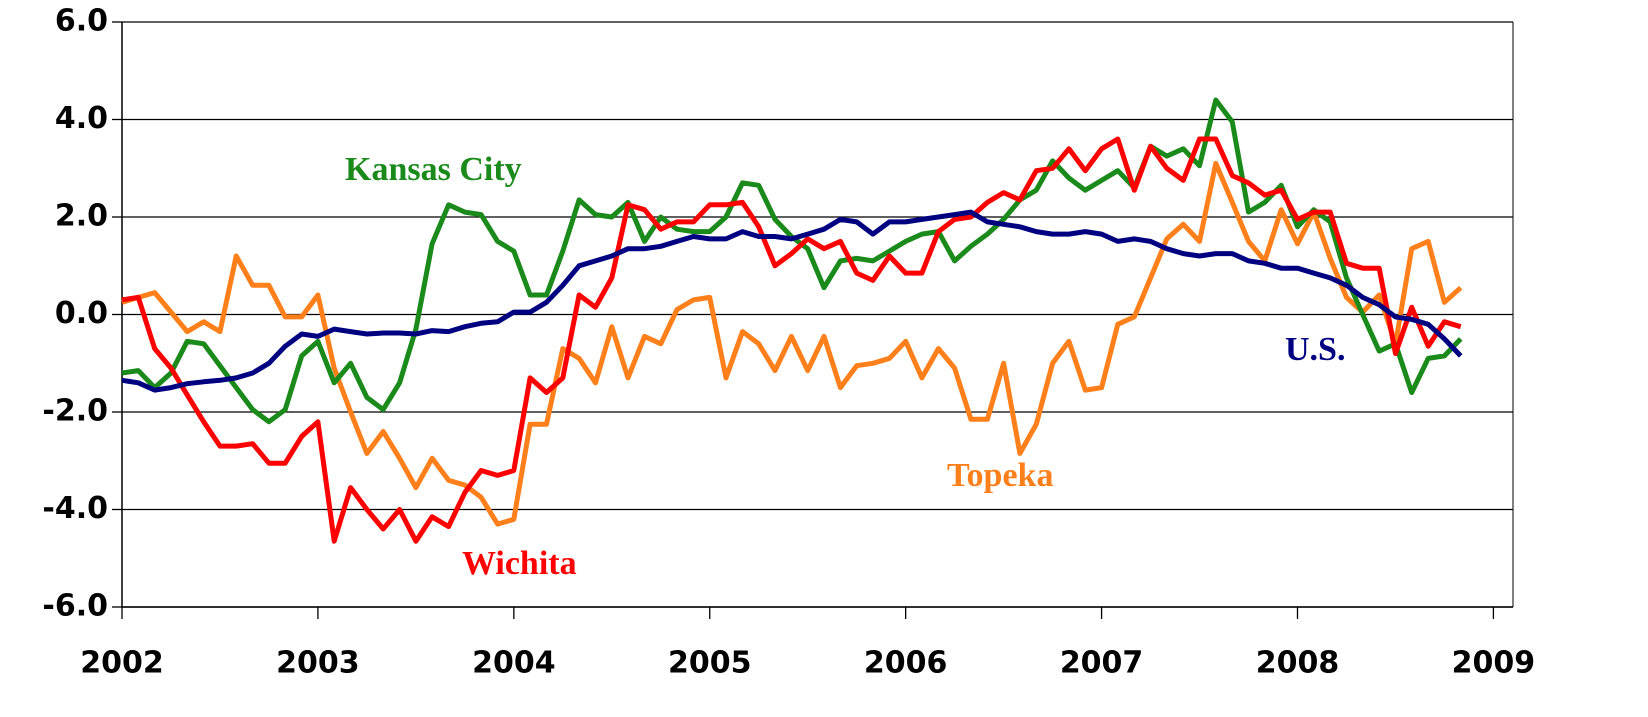 This screenshot has width=1648, height=717. Describe the element at coordinates (1494, 663) in the screenshot. I see `x-tick-label: 2009` at that location.